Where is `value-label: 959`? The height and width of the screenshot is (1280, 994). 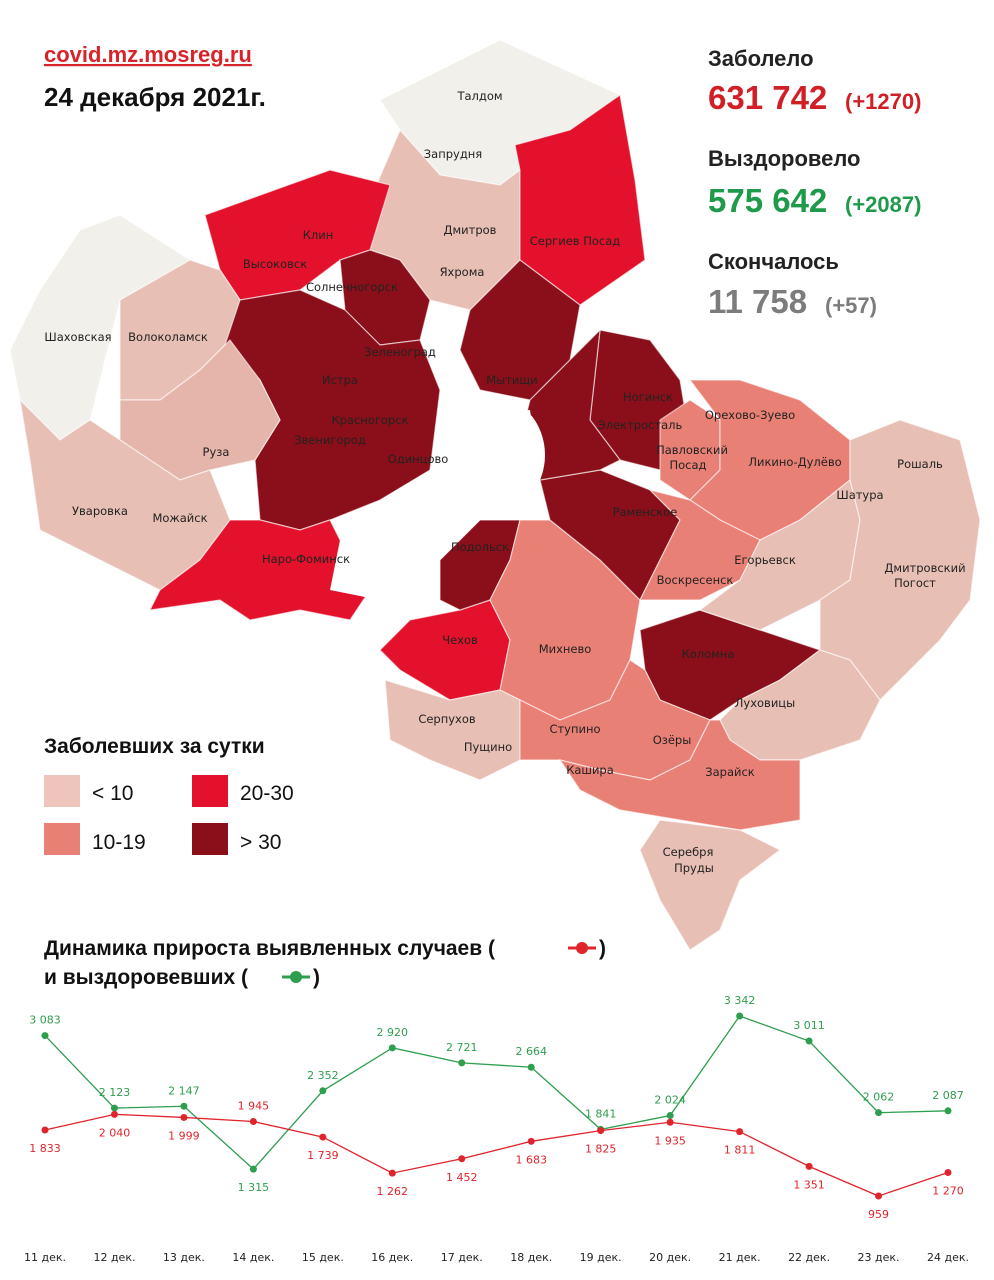
value-label: 959 is located at coordinates (878, 1214).